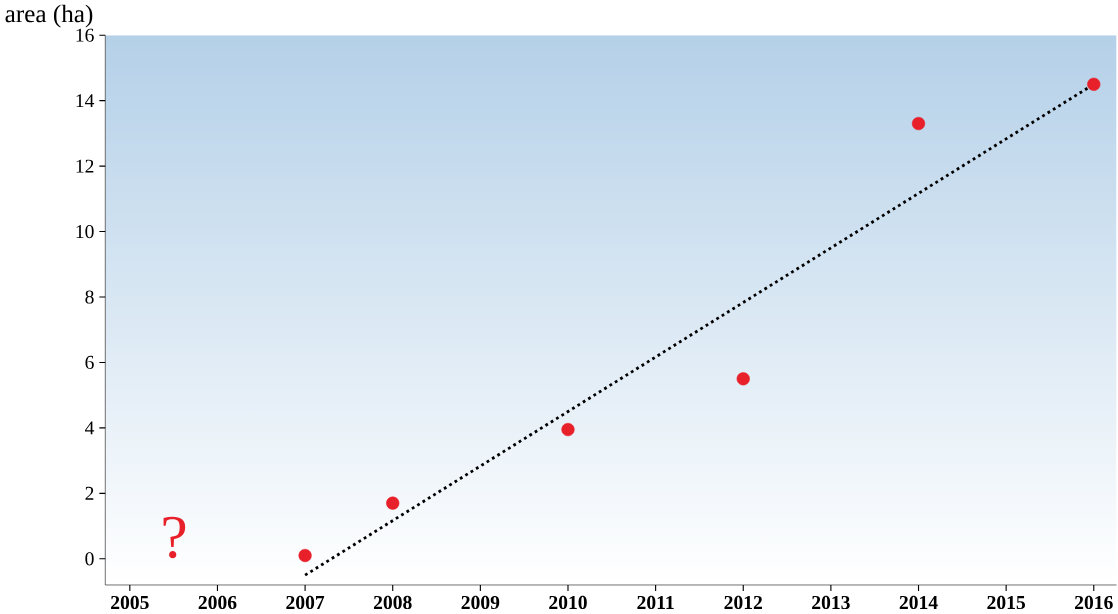  What do you see at coordinates (655, 603) in the screenshot?
I see `x-tick-label: 2011` at bounding box center [655, 603].